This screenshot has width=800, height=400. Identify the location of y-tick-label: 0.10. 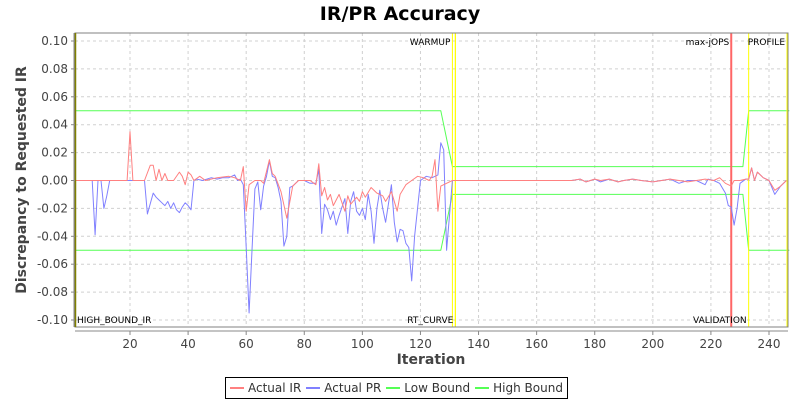
(54, 41).